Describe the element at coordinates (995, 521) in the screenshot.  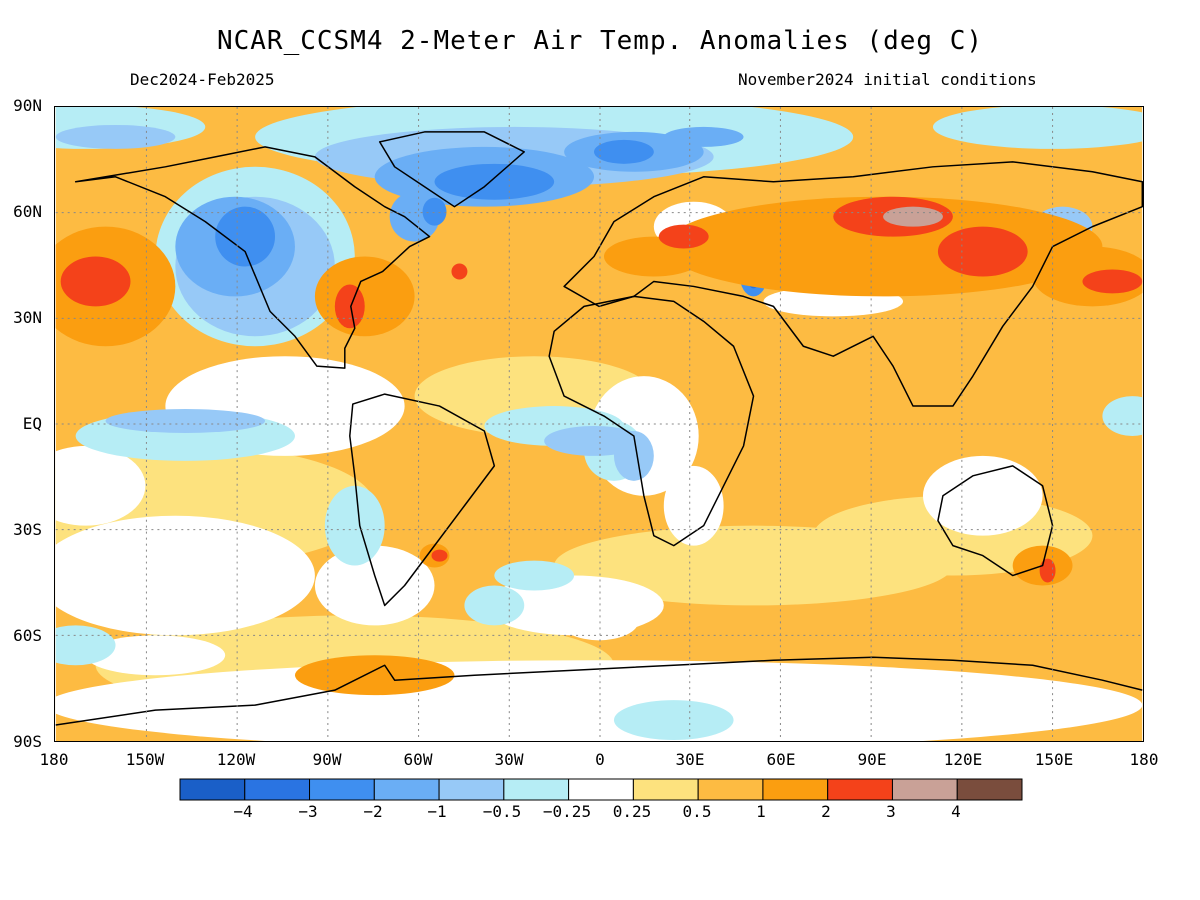
I see `australia-coast` at that location.